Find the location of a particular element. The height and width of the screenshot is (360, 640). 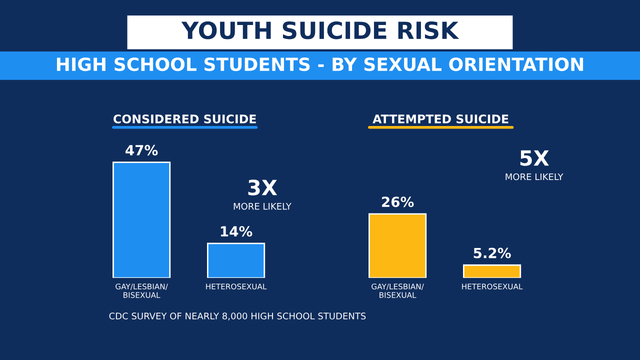

data-label: 26% is located at coordinates (398, 202).